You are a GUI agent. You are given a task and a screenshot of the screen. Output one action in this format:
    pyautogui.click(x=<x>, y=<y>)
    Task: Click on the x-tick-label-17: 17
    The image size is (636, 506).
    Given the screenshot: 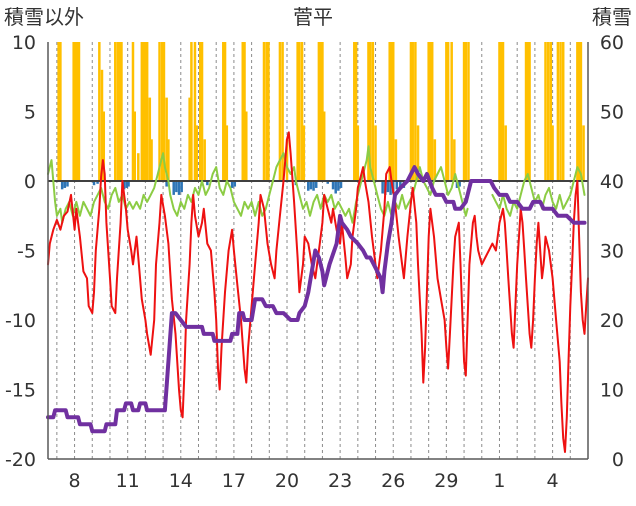 What is the action you would take?
    pyautogui.click(x=234, y=481)
    